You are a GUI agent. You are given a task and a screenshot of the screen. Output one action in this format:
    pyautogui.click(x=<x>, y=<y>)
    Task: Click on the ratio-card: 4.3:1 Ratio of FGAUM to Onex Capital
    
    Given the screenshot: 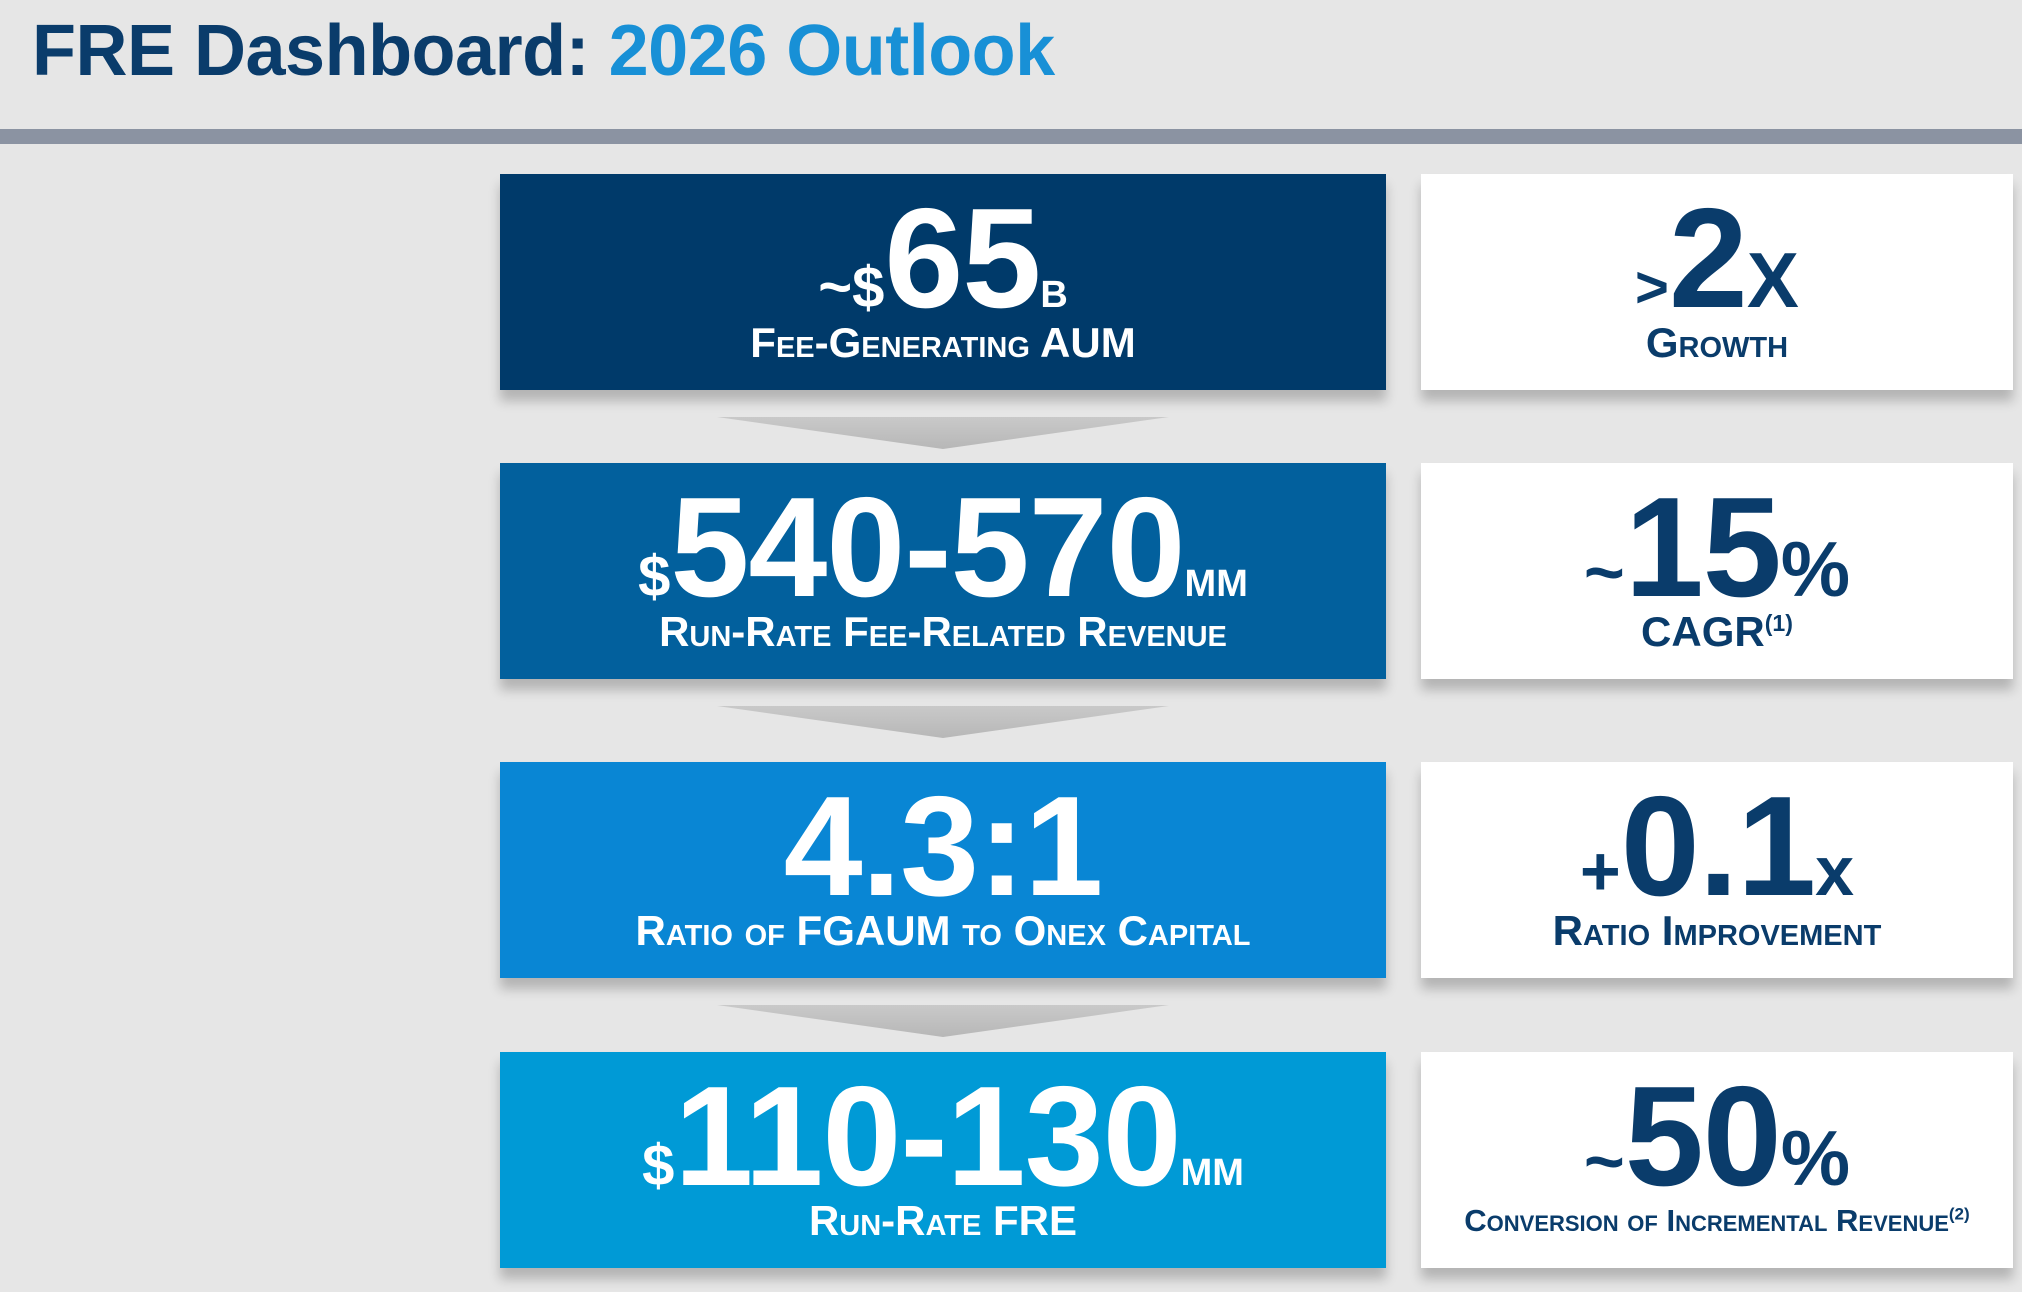 What is the action you would take?
    pyautogui.click(x=943, y=870)
    